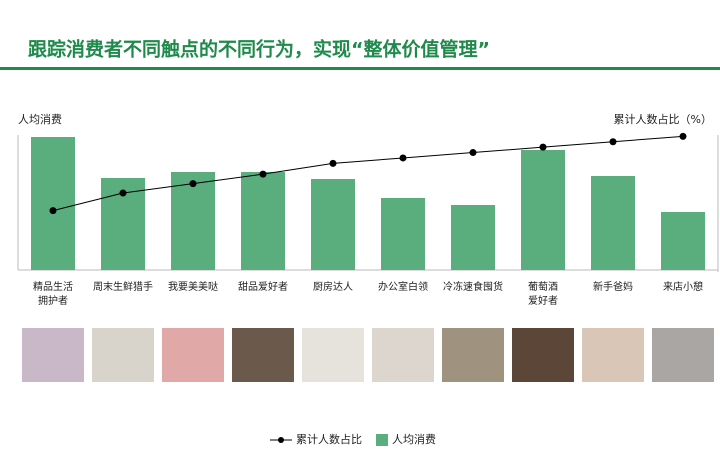 This screenshot has height=467, width=720. I want to click on x-tick-label: 来店小憩, so click(683, 287).